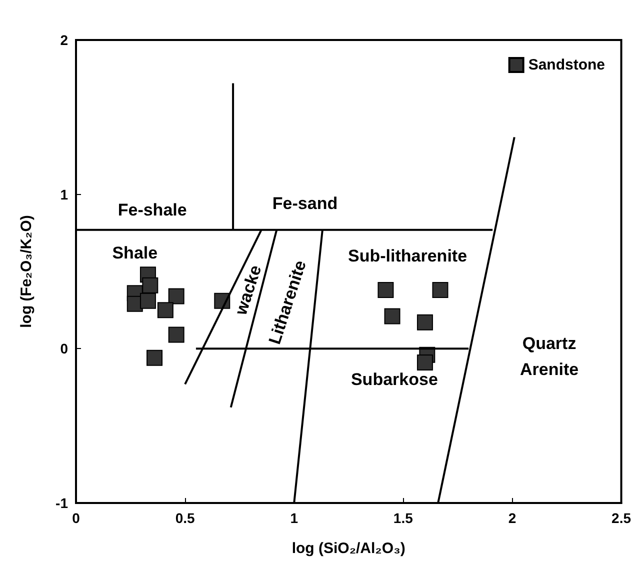 The image size is (642, 576). I want to click on x-tick-label: 2.5, so click(622, 518).